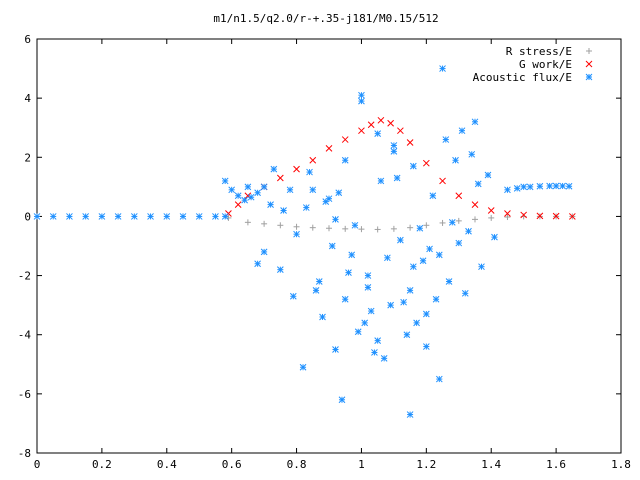  I want to click on y-tick-label: 2, so click(27, 157).